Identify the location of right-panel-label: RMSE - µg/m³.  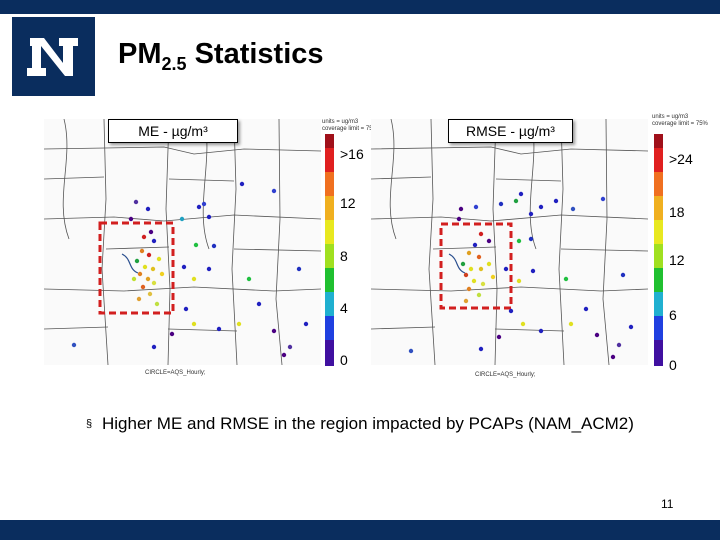
(510, 131).